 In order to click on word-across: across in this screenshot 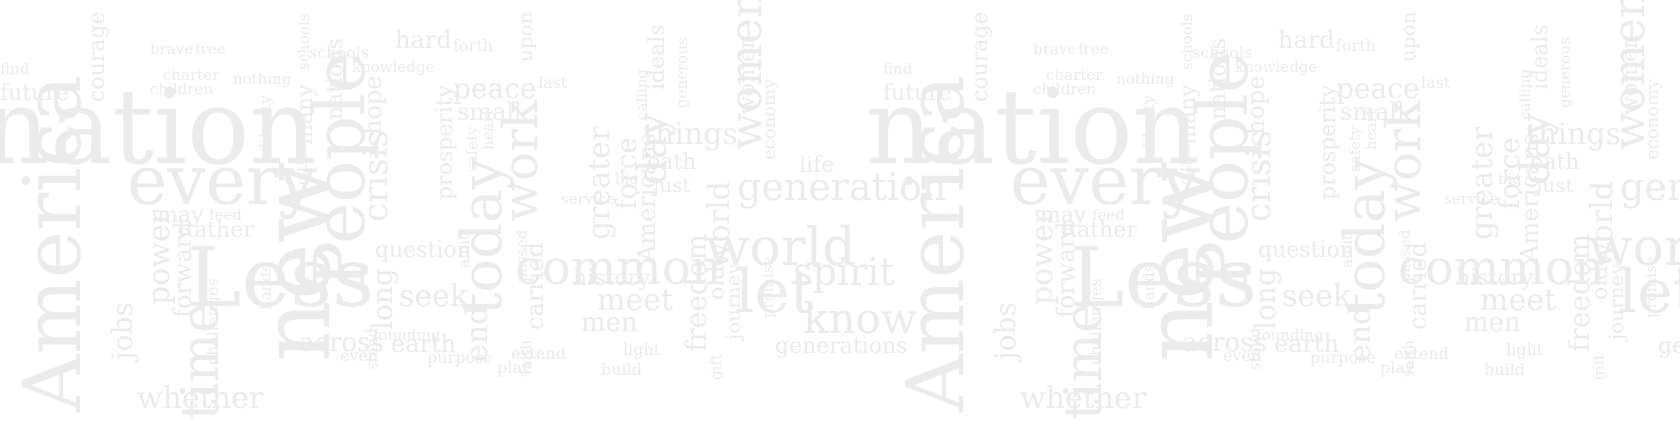, I will do `click(341, 343)`.